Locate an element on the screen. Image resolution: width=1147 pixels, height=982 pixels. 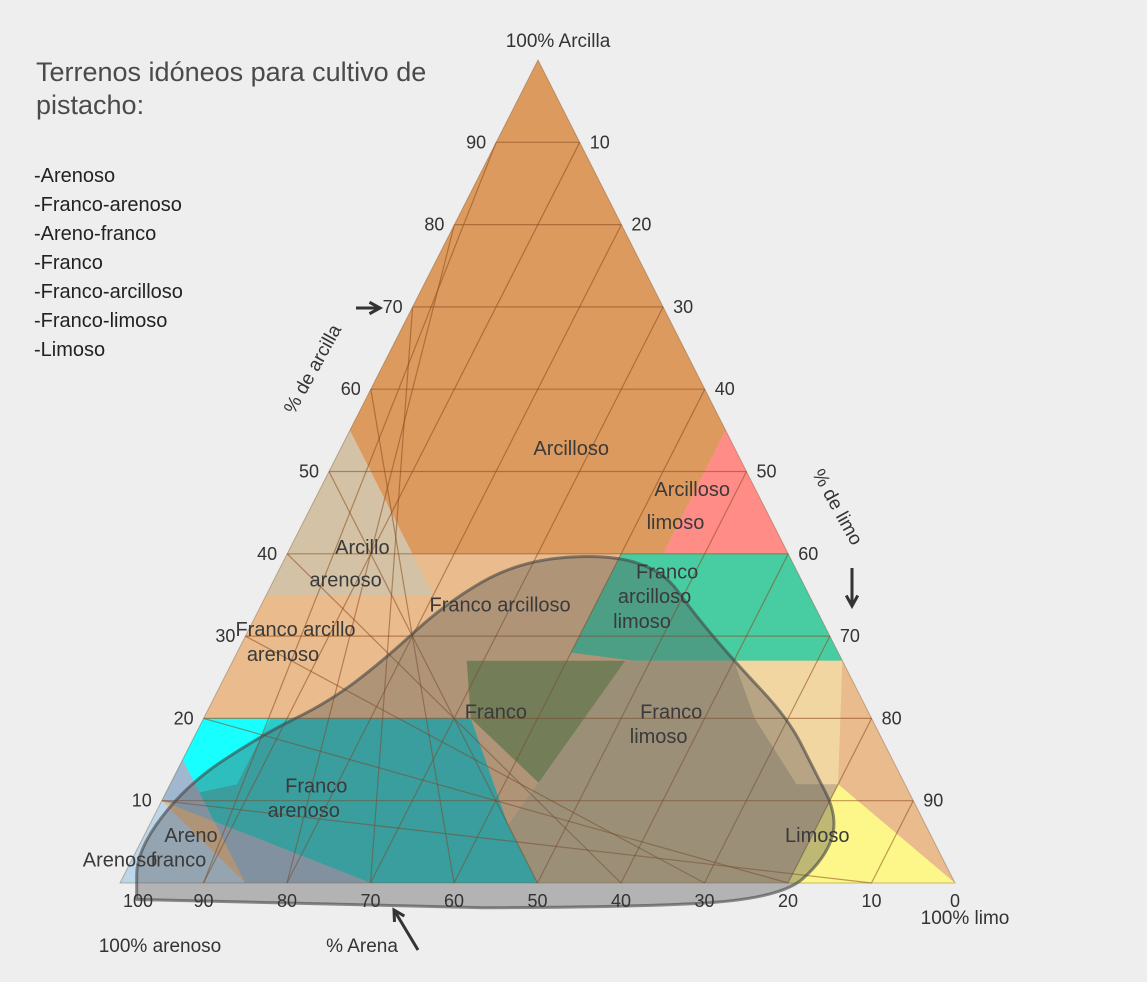
tick-label-clay: 30 is located at coordinates (225, 636).